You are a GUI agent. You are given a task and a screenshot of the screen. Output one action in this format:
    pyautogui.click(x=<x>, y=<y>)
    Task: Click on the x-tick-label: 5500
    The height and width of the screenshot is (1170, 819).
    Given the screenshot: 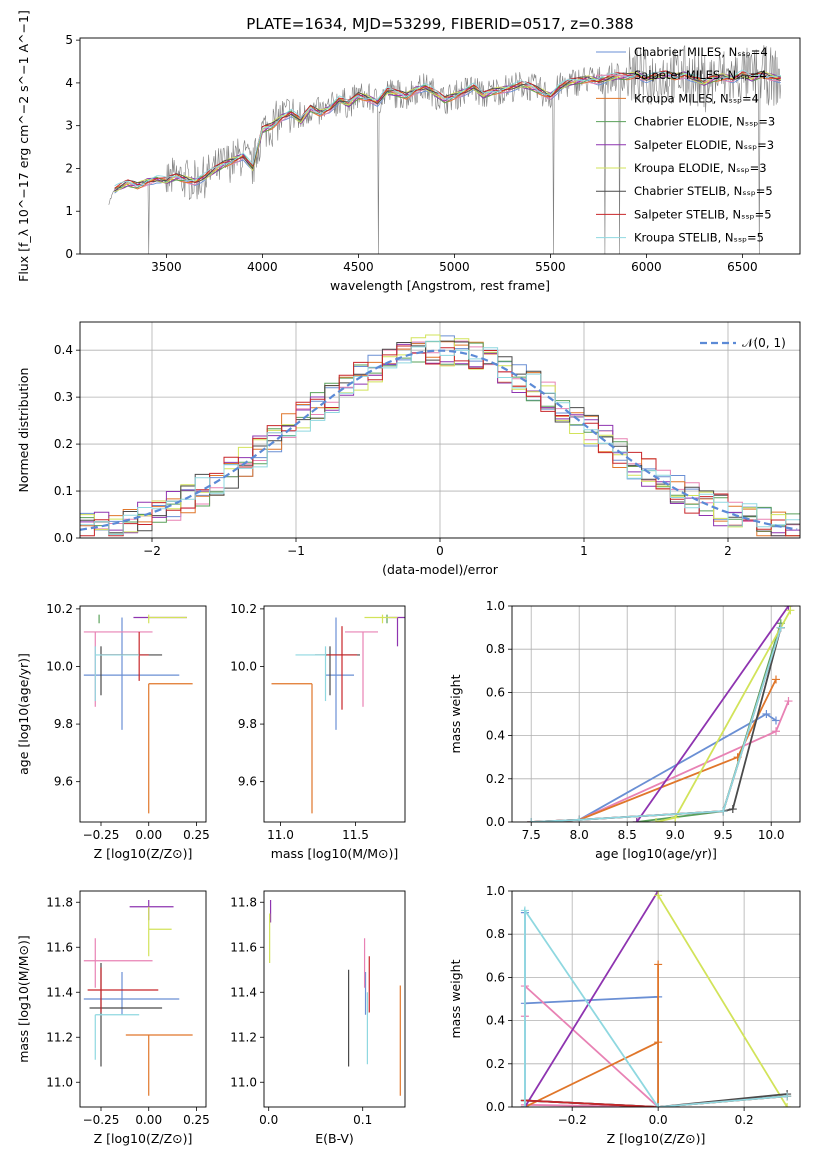 What is the action you would take?
    pyautogui.click(x=550, y=267)
    